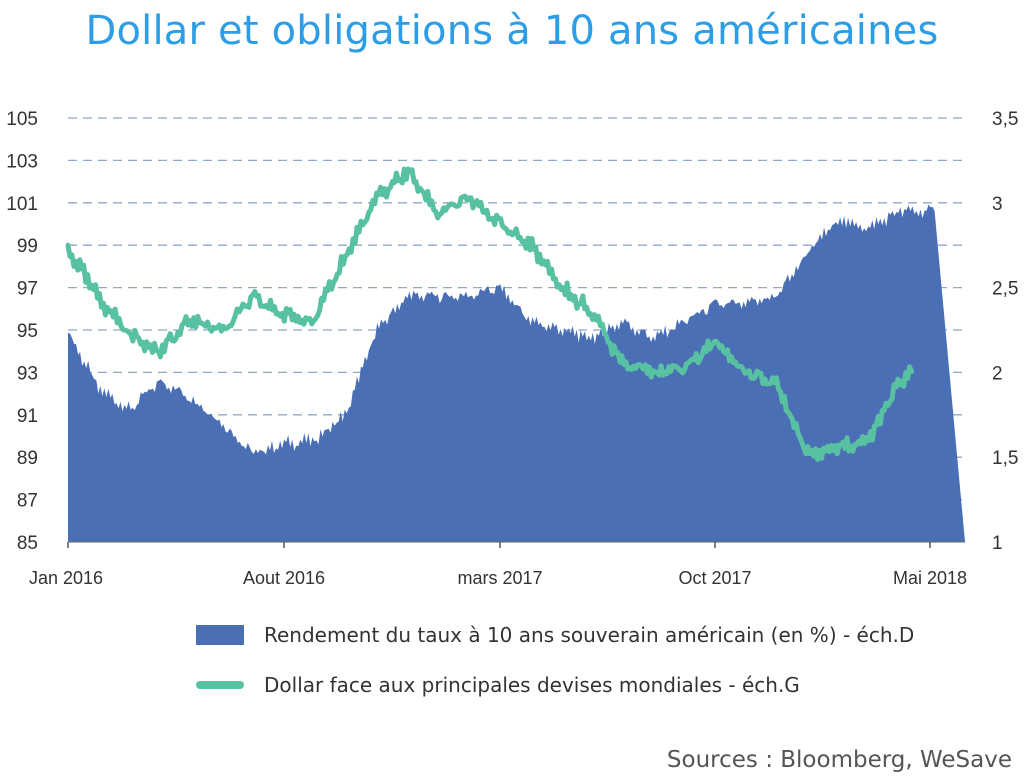  I want to click on y-left-tick-label: 95, so click(27, 331).